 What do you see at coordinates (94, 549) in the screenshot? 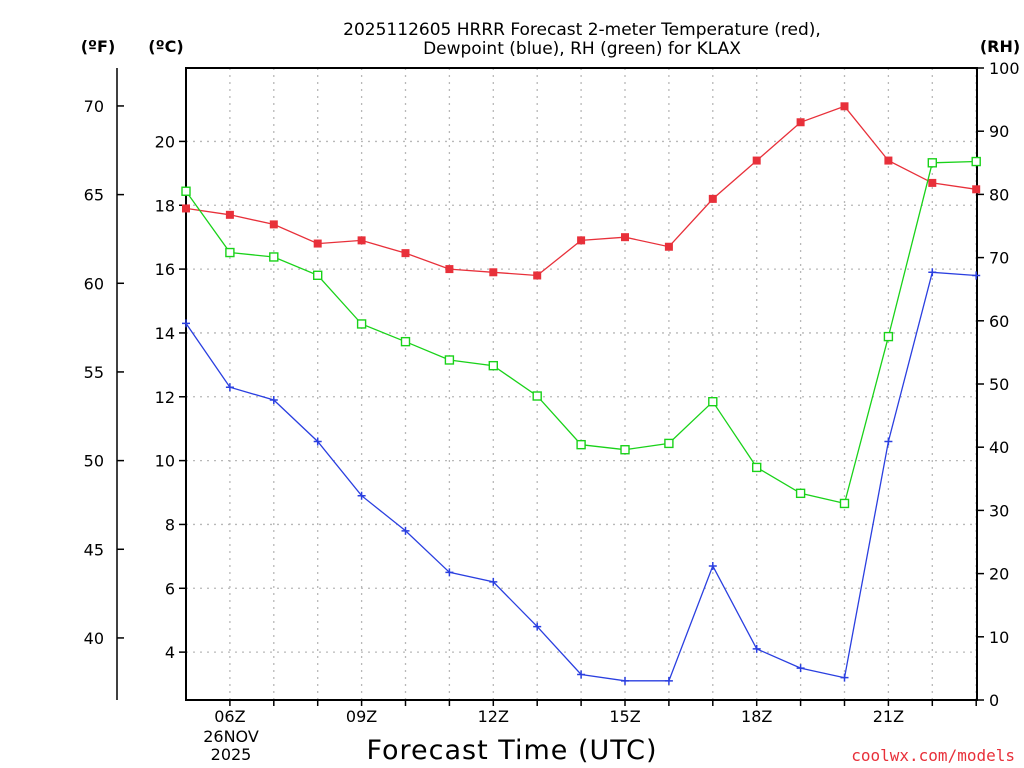
I see `fahrenheit-tick-label: 45` at bounding box center [94, 549].